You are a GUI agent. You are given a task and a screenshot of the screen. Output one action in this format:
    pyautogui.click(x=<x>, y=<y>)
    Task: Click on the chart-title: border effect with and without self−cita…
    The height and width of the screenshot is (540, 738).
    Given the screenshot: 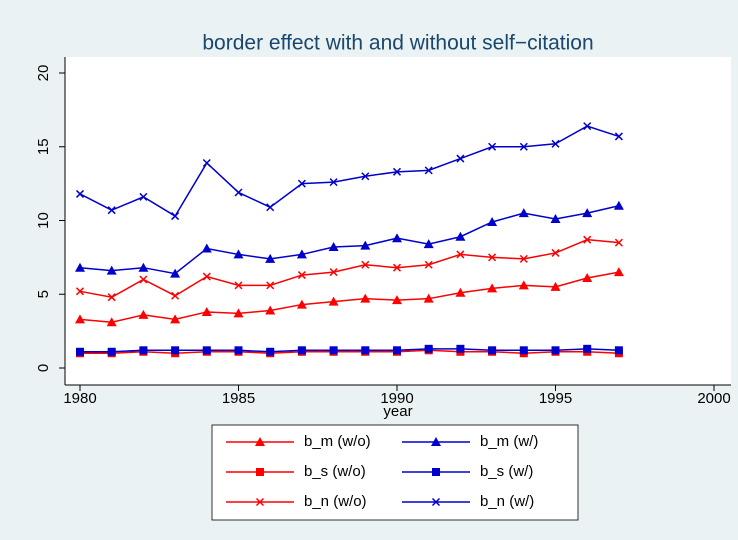 What is the action you would take?
    pyautogui.click(x=397, y=43)
    